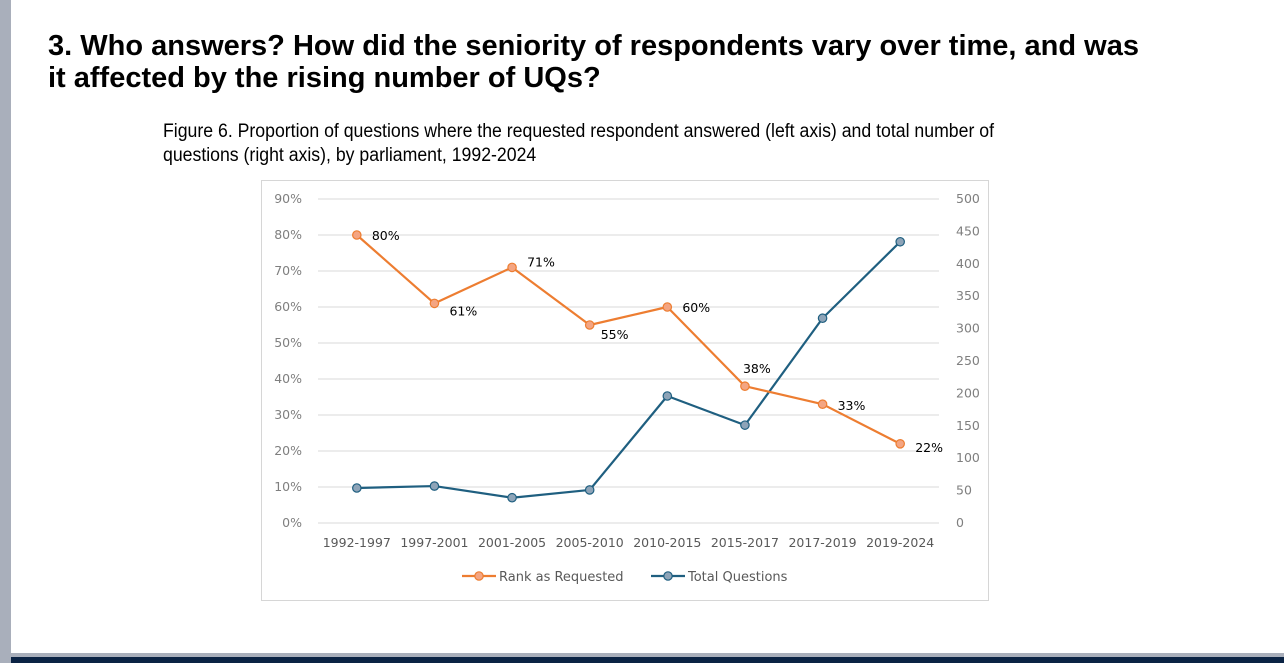  Describe the element at coordinates (745, 542) in the screenshot. I see `x-axis-tick-label: 2015-2017` at that location.